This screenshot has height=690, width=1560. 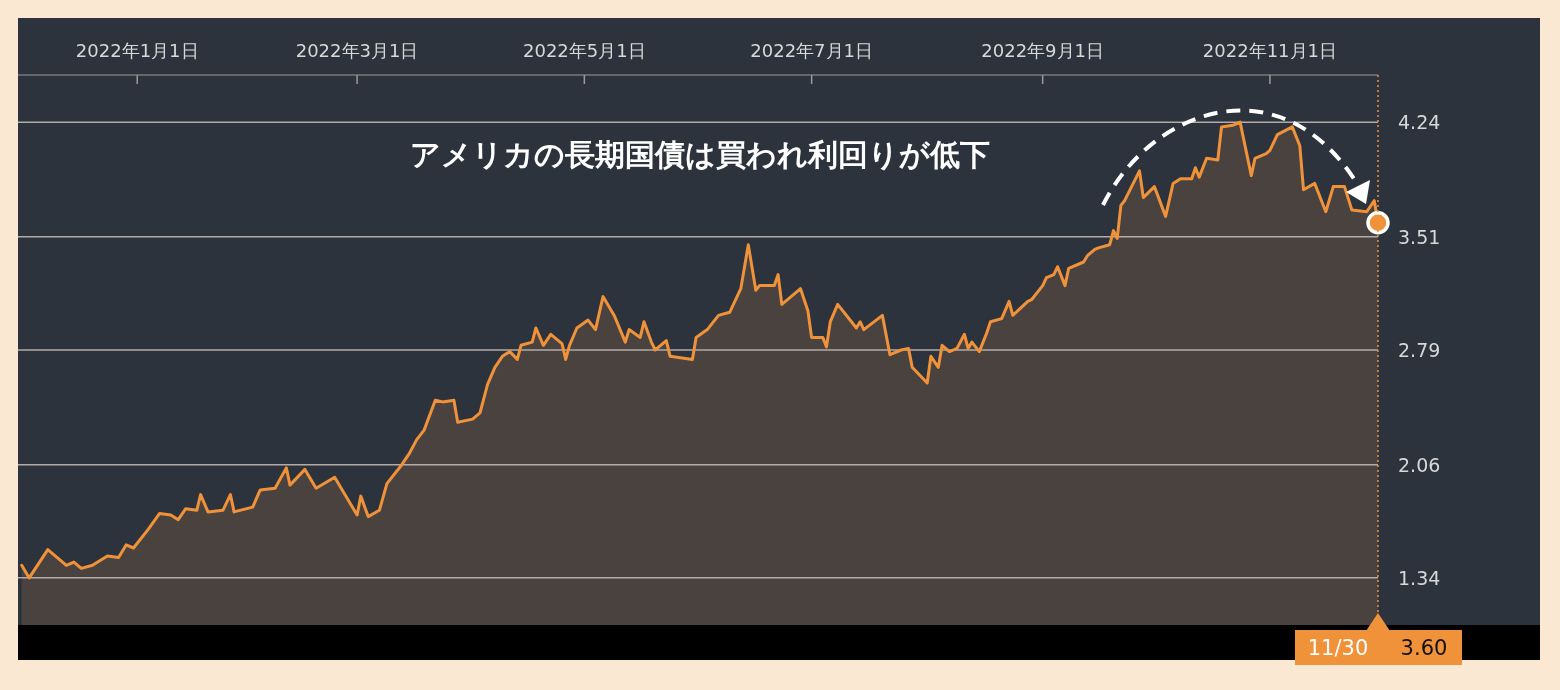 What do you see at coordinates (1419, 350) in the screenshot?
I see `y-tick-label: 2.79` at bounding box center [1419, 350].